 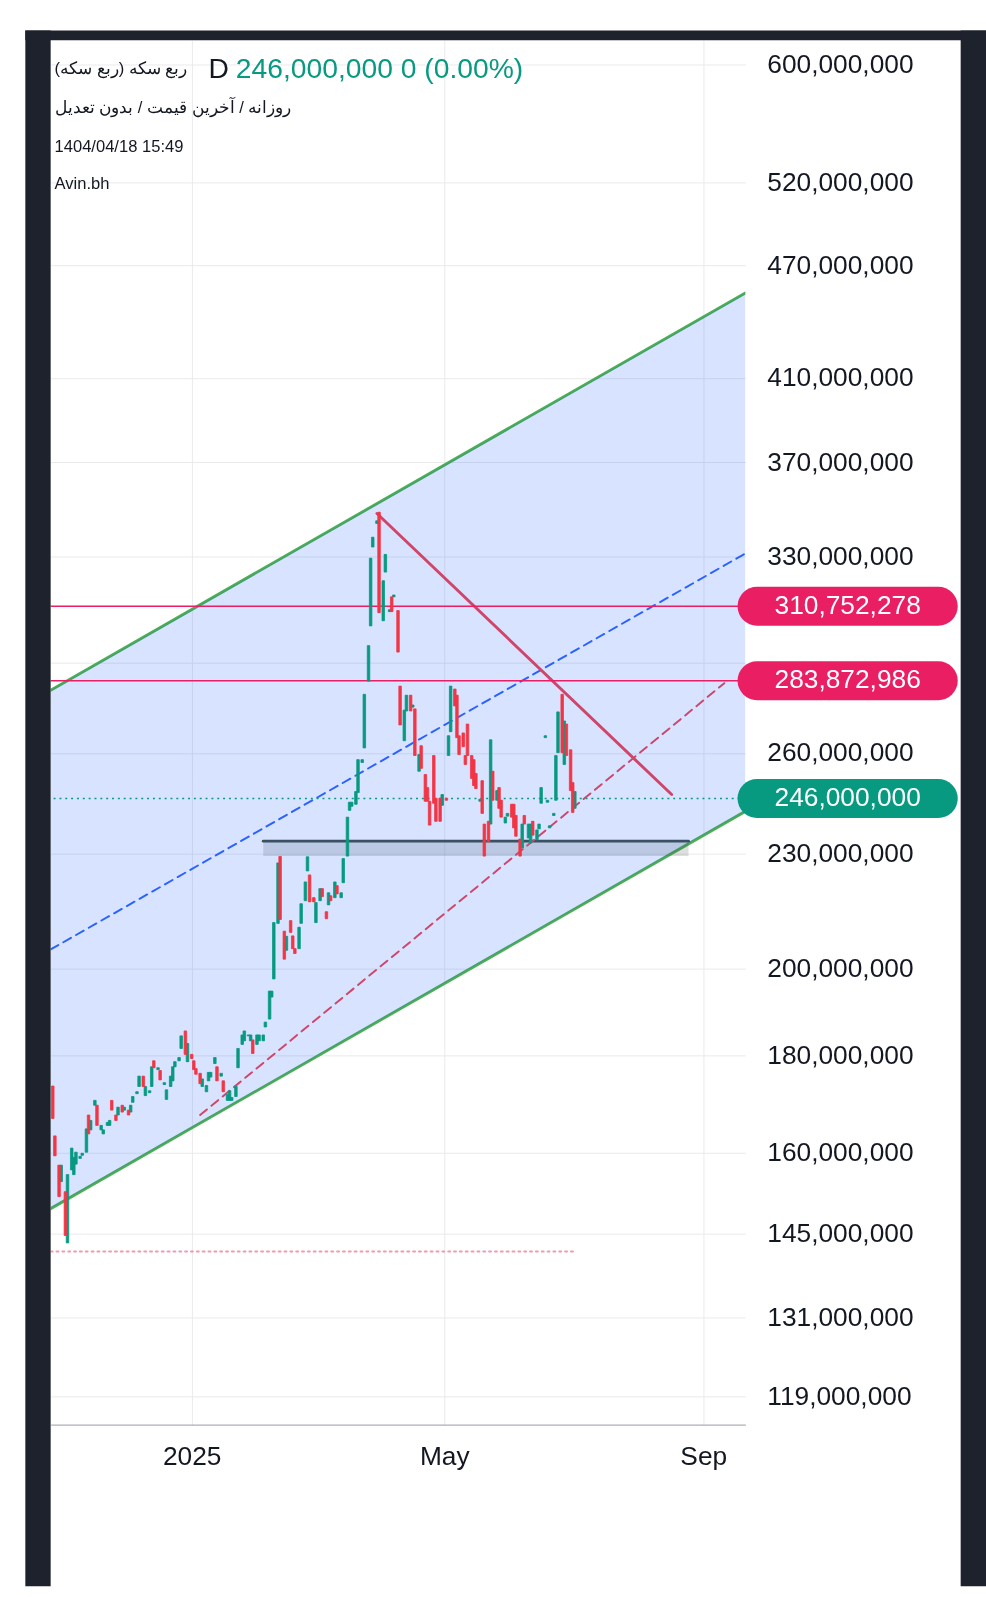 What do you see at coordinates (840, 752) in the screenshot?
I see `y-tick-label: 260,000,000` at bounding box center [840, 752].